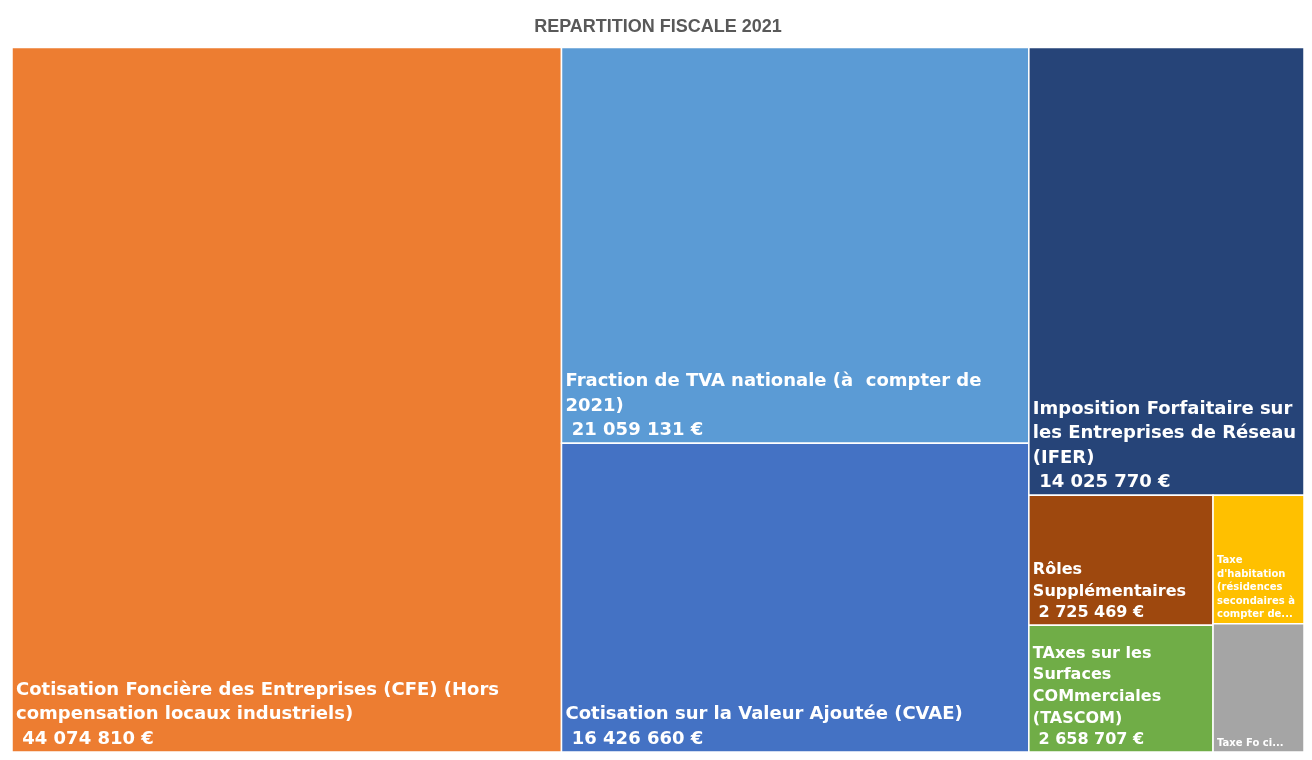  Describe the element at coordinates (85, 737) in the screenshot. I see `data-label: 44 074 810 €` at that location.